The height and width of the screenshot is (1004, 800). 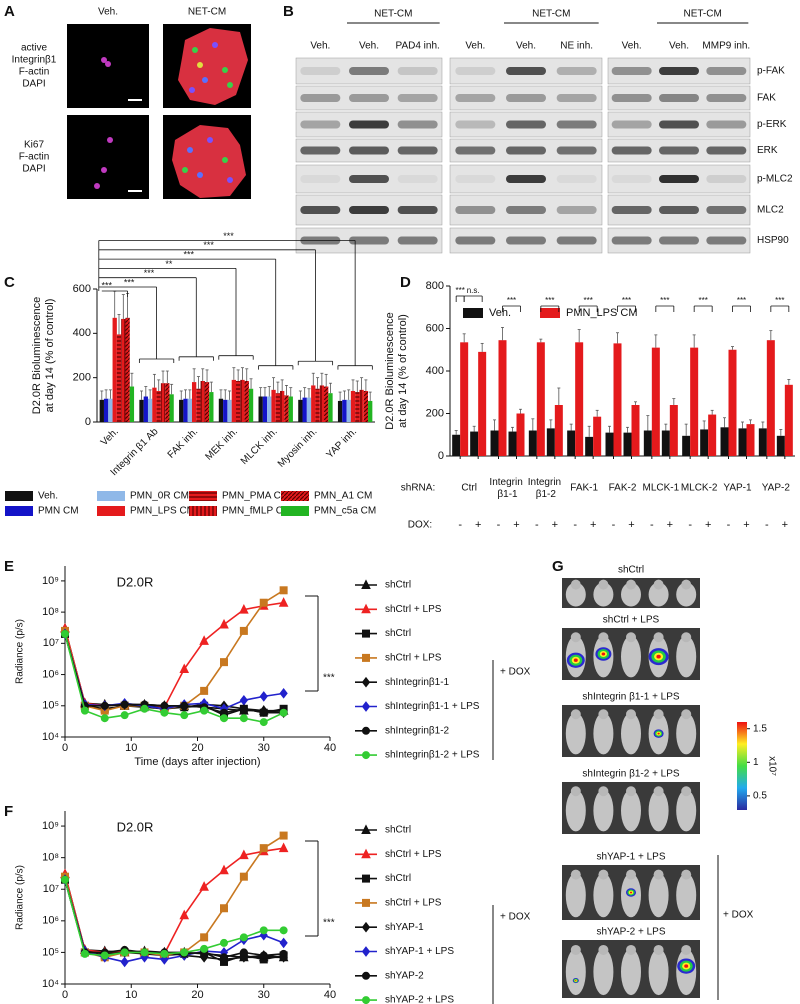 What do you see at coordinates (623, 488) in the screenshot?
I see `x-tick-label: FAK-2` at bounding box center [623, 488].